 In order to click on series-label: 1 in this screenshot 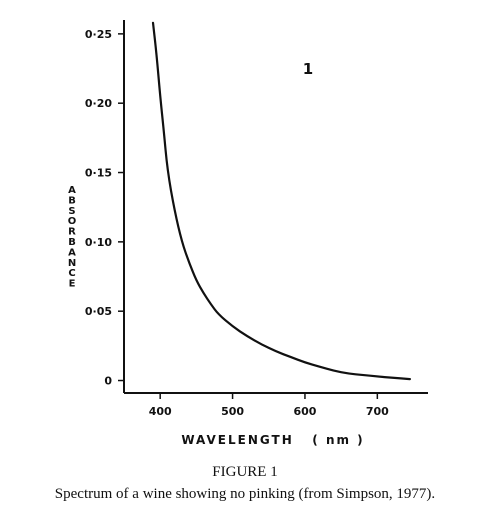, I will do `click(308, 69)`.